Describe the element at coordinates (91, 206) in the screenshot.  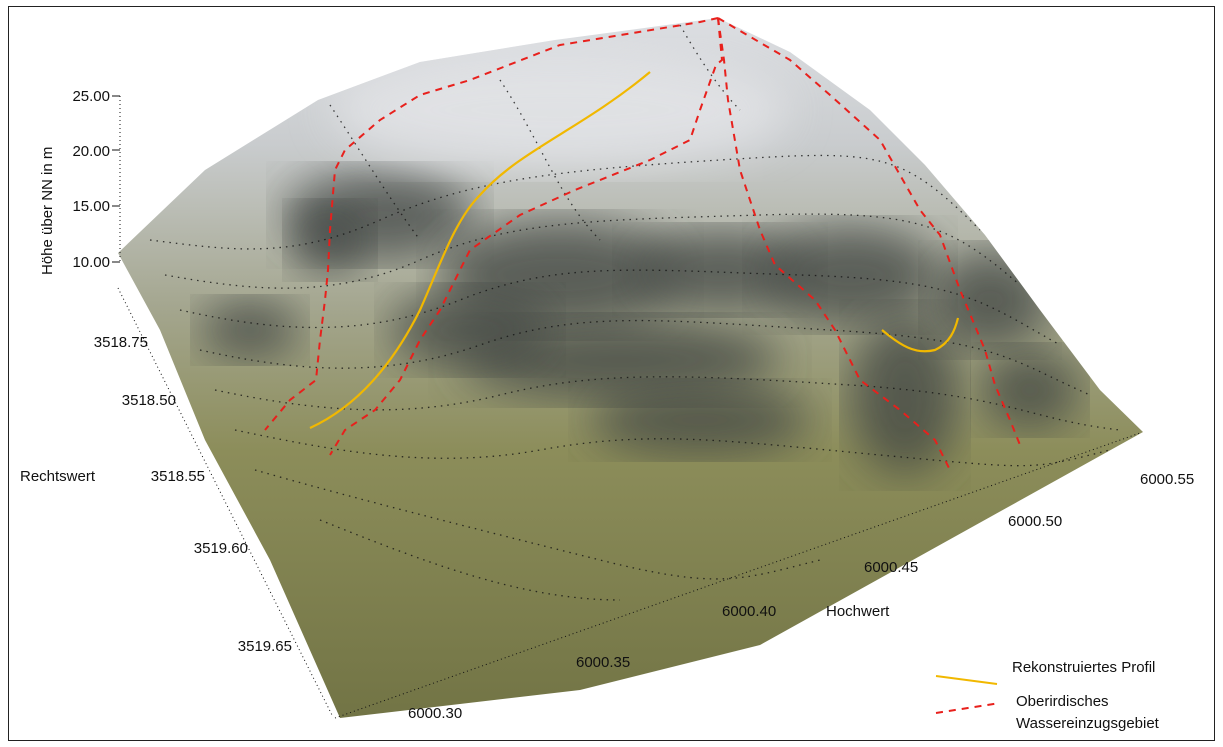
I see `z-tick-label: 15.00` at that location.